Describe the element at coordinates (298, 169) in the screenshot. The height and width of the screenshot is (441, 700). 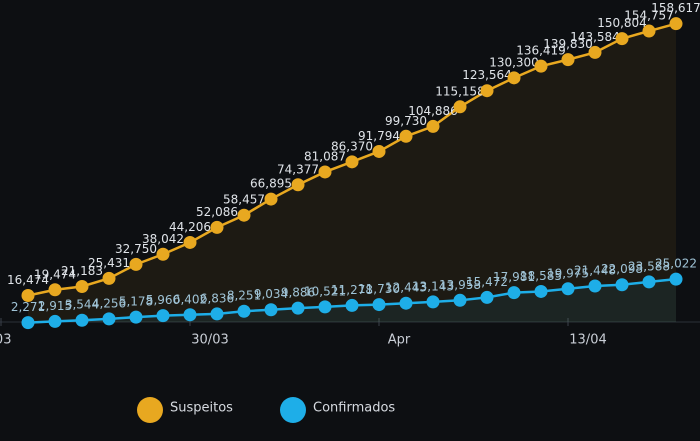
I see `value-label: 74,377` at that location.